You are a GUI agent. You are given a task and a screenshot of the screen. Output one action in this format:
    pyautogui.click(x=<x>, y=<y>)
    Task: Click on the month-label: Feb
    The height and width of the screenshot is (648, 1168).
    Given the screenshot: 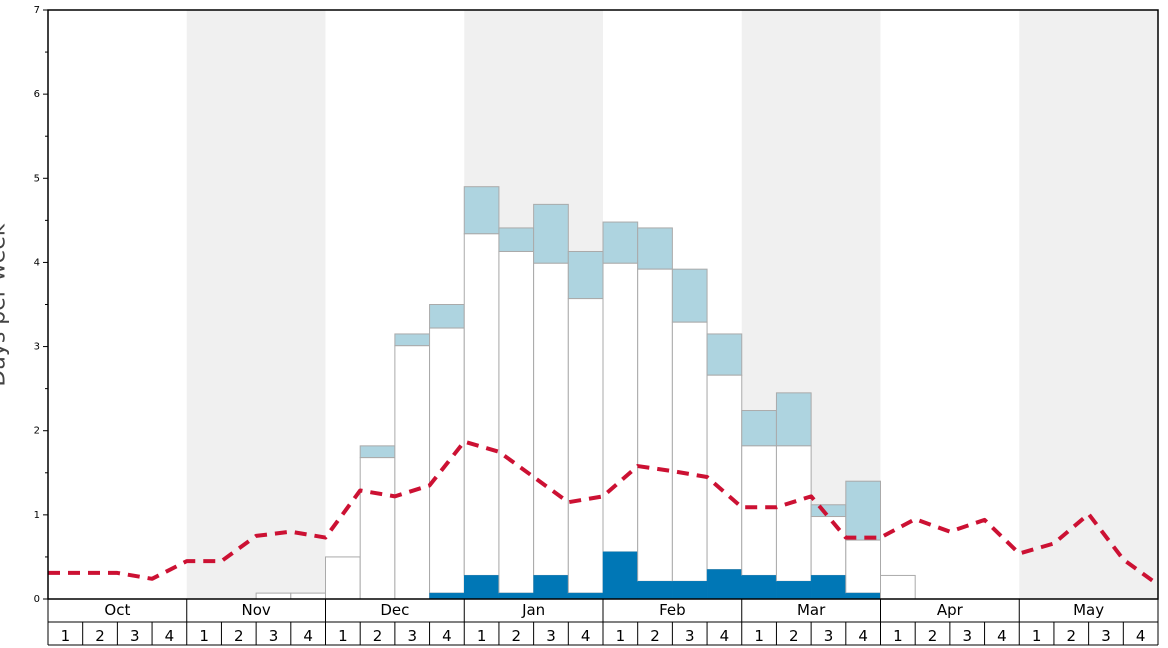 What is the action you would take?
    pyautogui.click(x=672, y=610)
    